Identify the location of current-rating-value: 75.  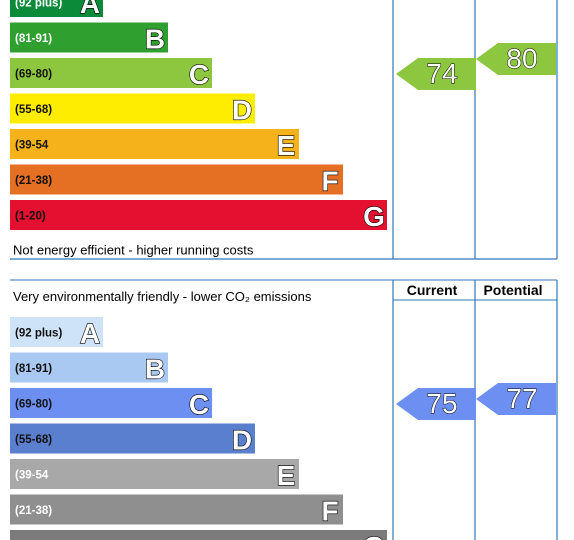
(441, 403).